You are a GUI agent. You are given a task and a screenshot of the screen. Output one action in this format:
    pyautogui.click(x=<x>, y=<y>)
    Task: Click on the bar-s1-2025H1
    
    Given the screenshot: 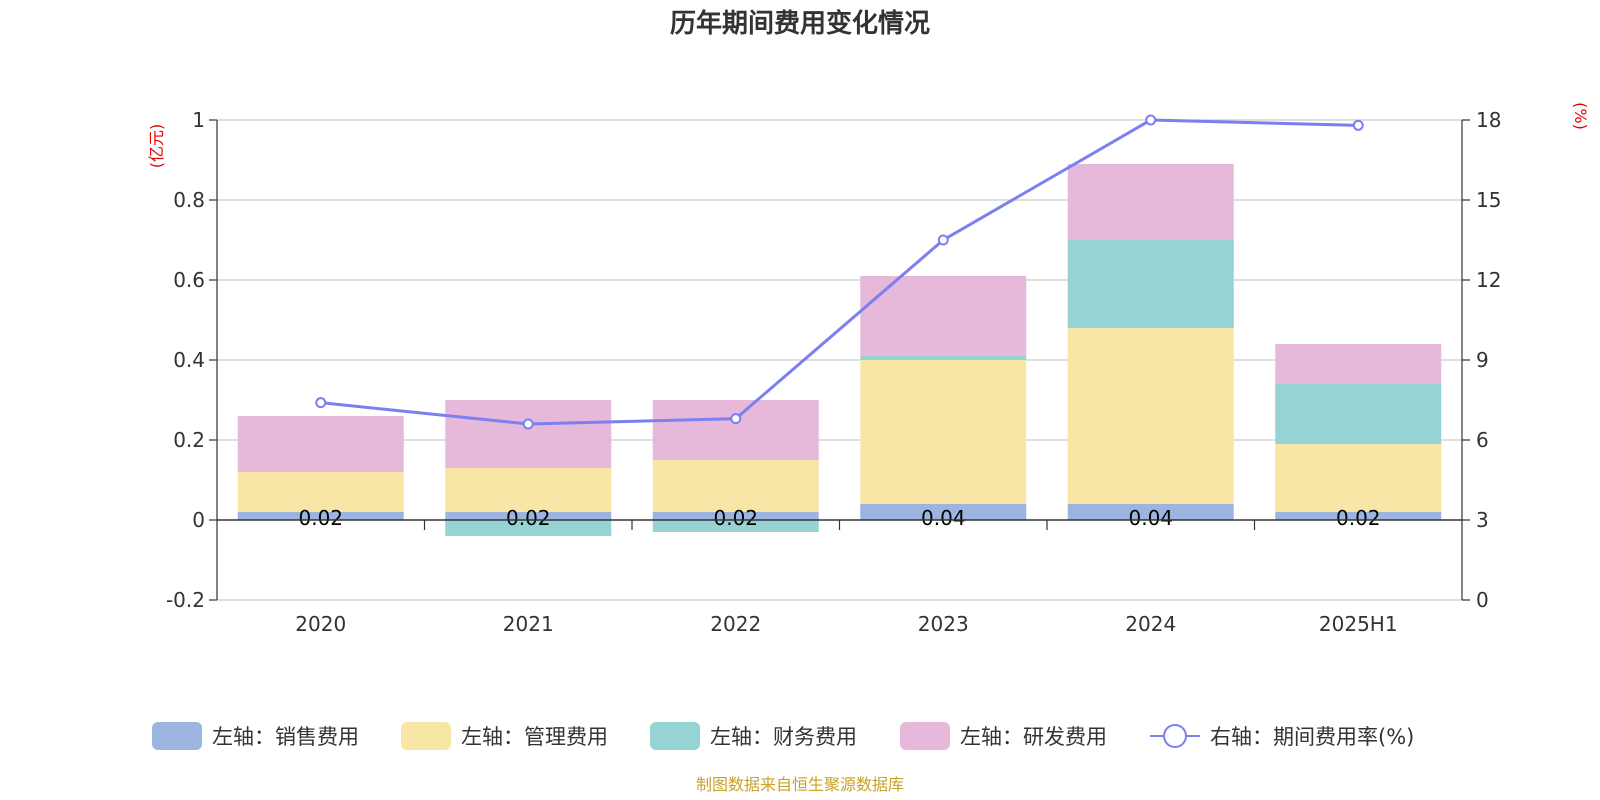 What is the action you would take?
    pyautogui.click(x=1358, y=478)
    